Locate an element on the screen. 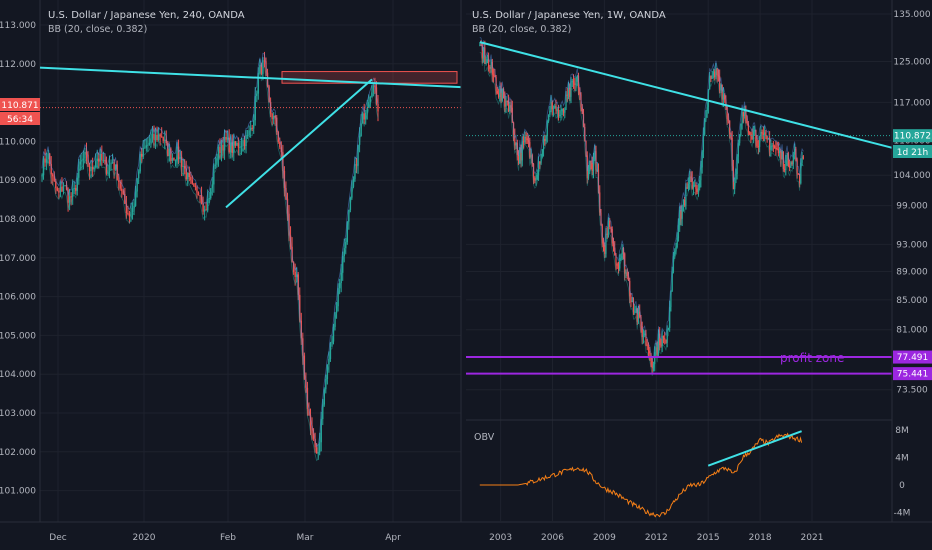 Image resolution: width=932 pixels, height=550 pixels. left-x-axis: Dec 2020 Feb Mar Apr is located at coordinates (225, 538).